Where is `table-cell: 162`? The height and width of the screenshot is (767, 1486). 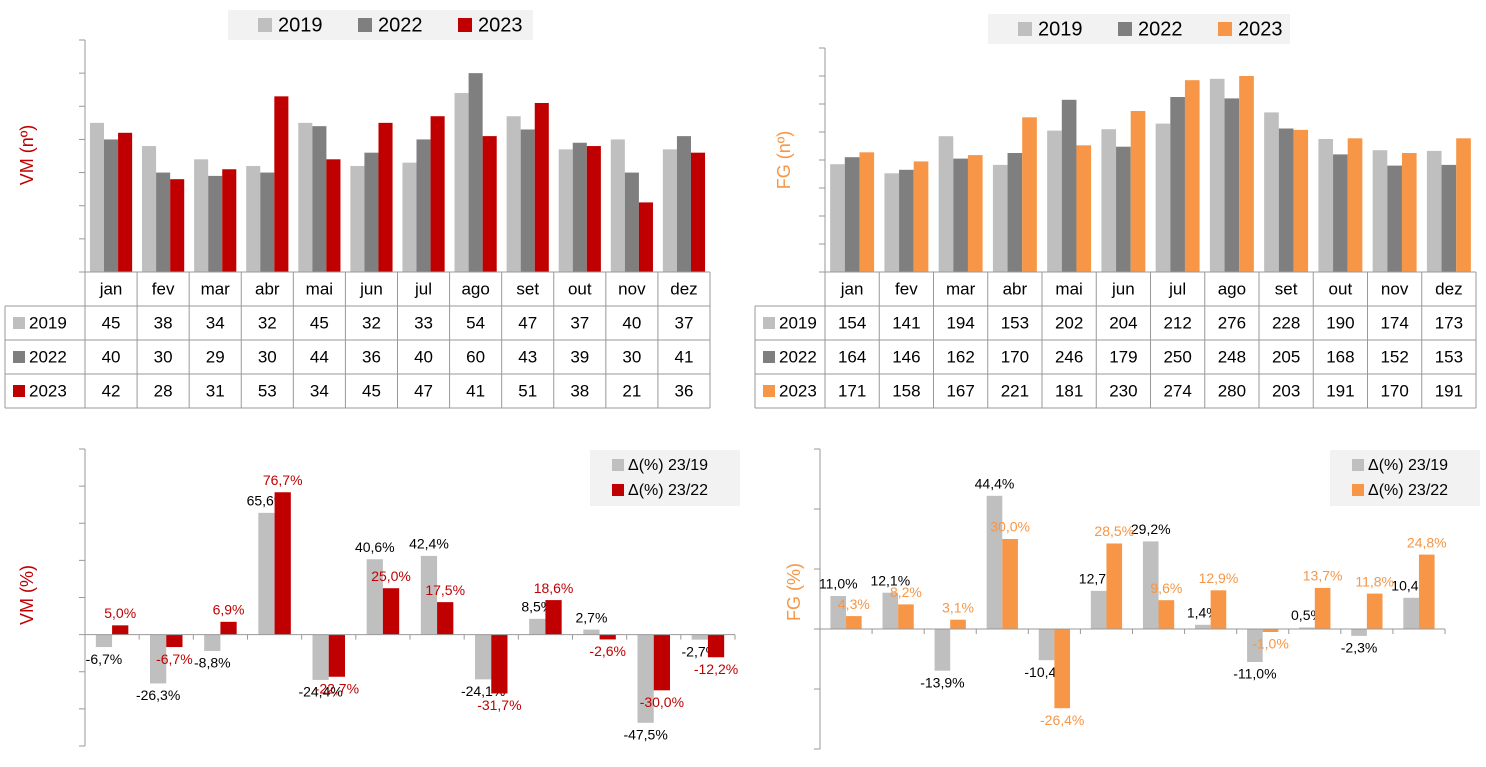 table-cell: 162 is located at coordinates (960, 356).